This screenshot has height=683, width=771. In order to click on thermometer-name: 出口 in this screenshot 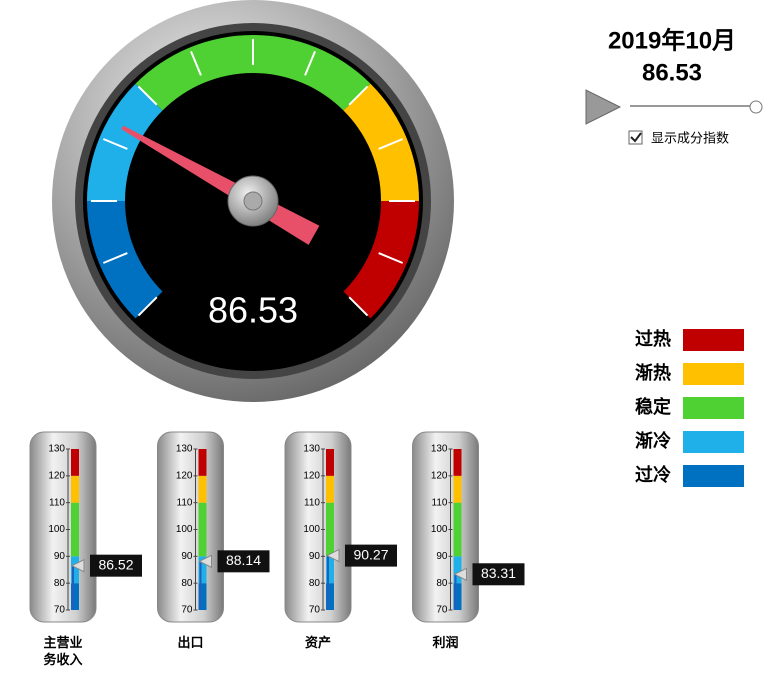, I will do `click(190, 642)`.